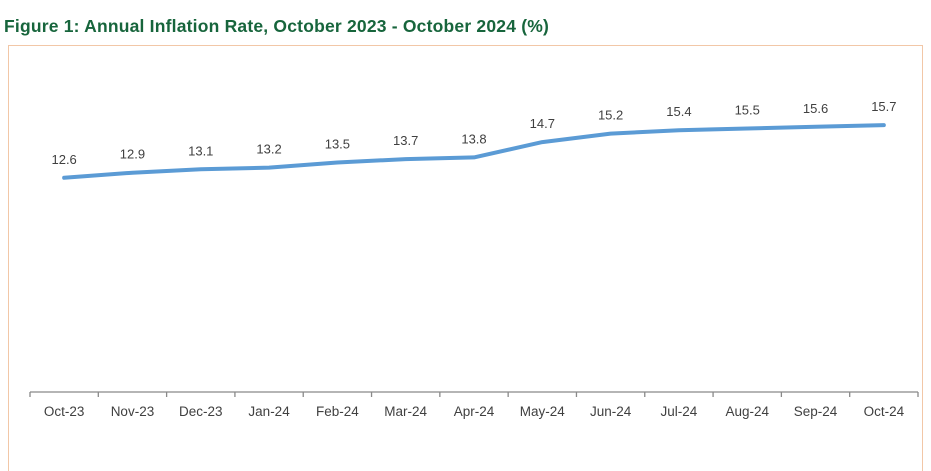 The height and width of the screenshot is (471, 931). What do you see at coordinates (474, 394) in the screenshot?
I see `x-axis` at bounding box center [474, 394].